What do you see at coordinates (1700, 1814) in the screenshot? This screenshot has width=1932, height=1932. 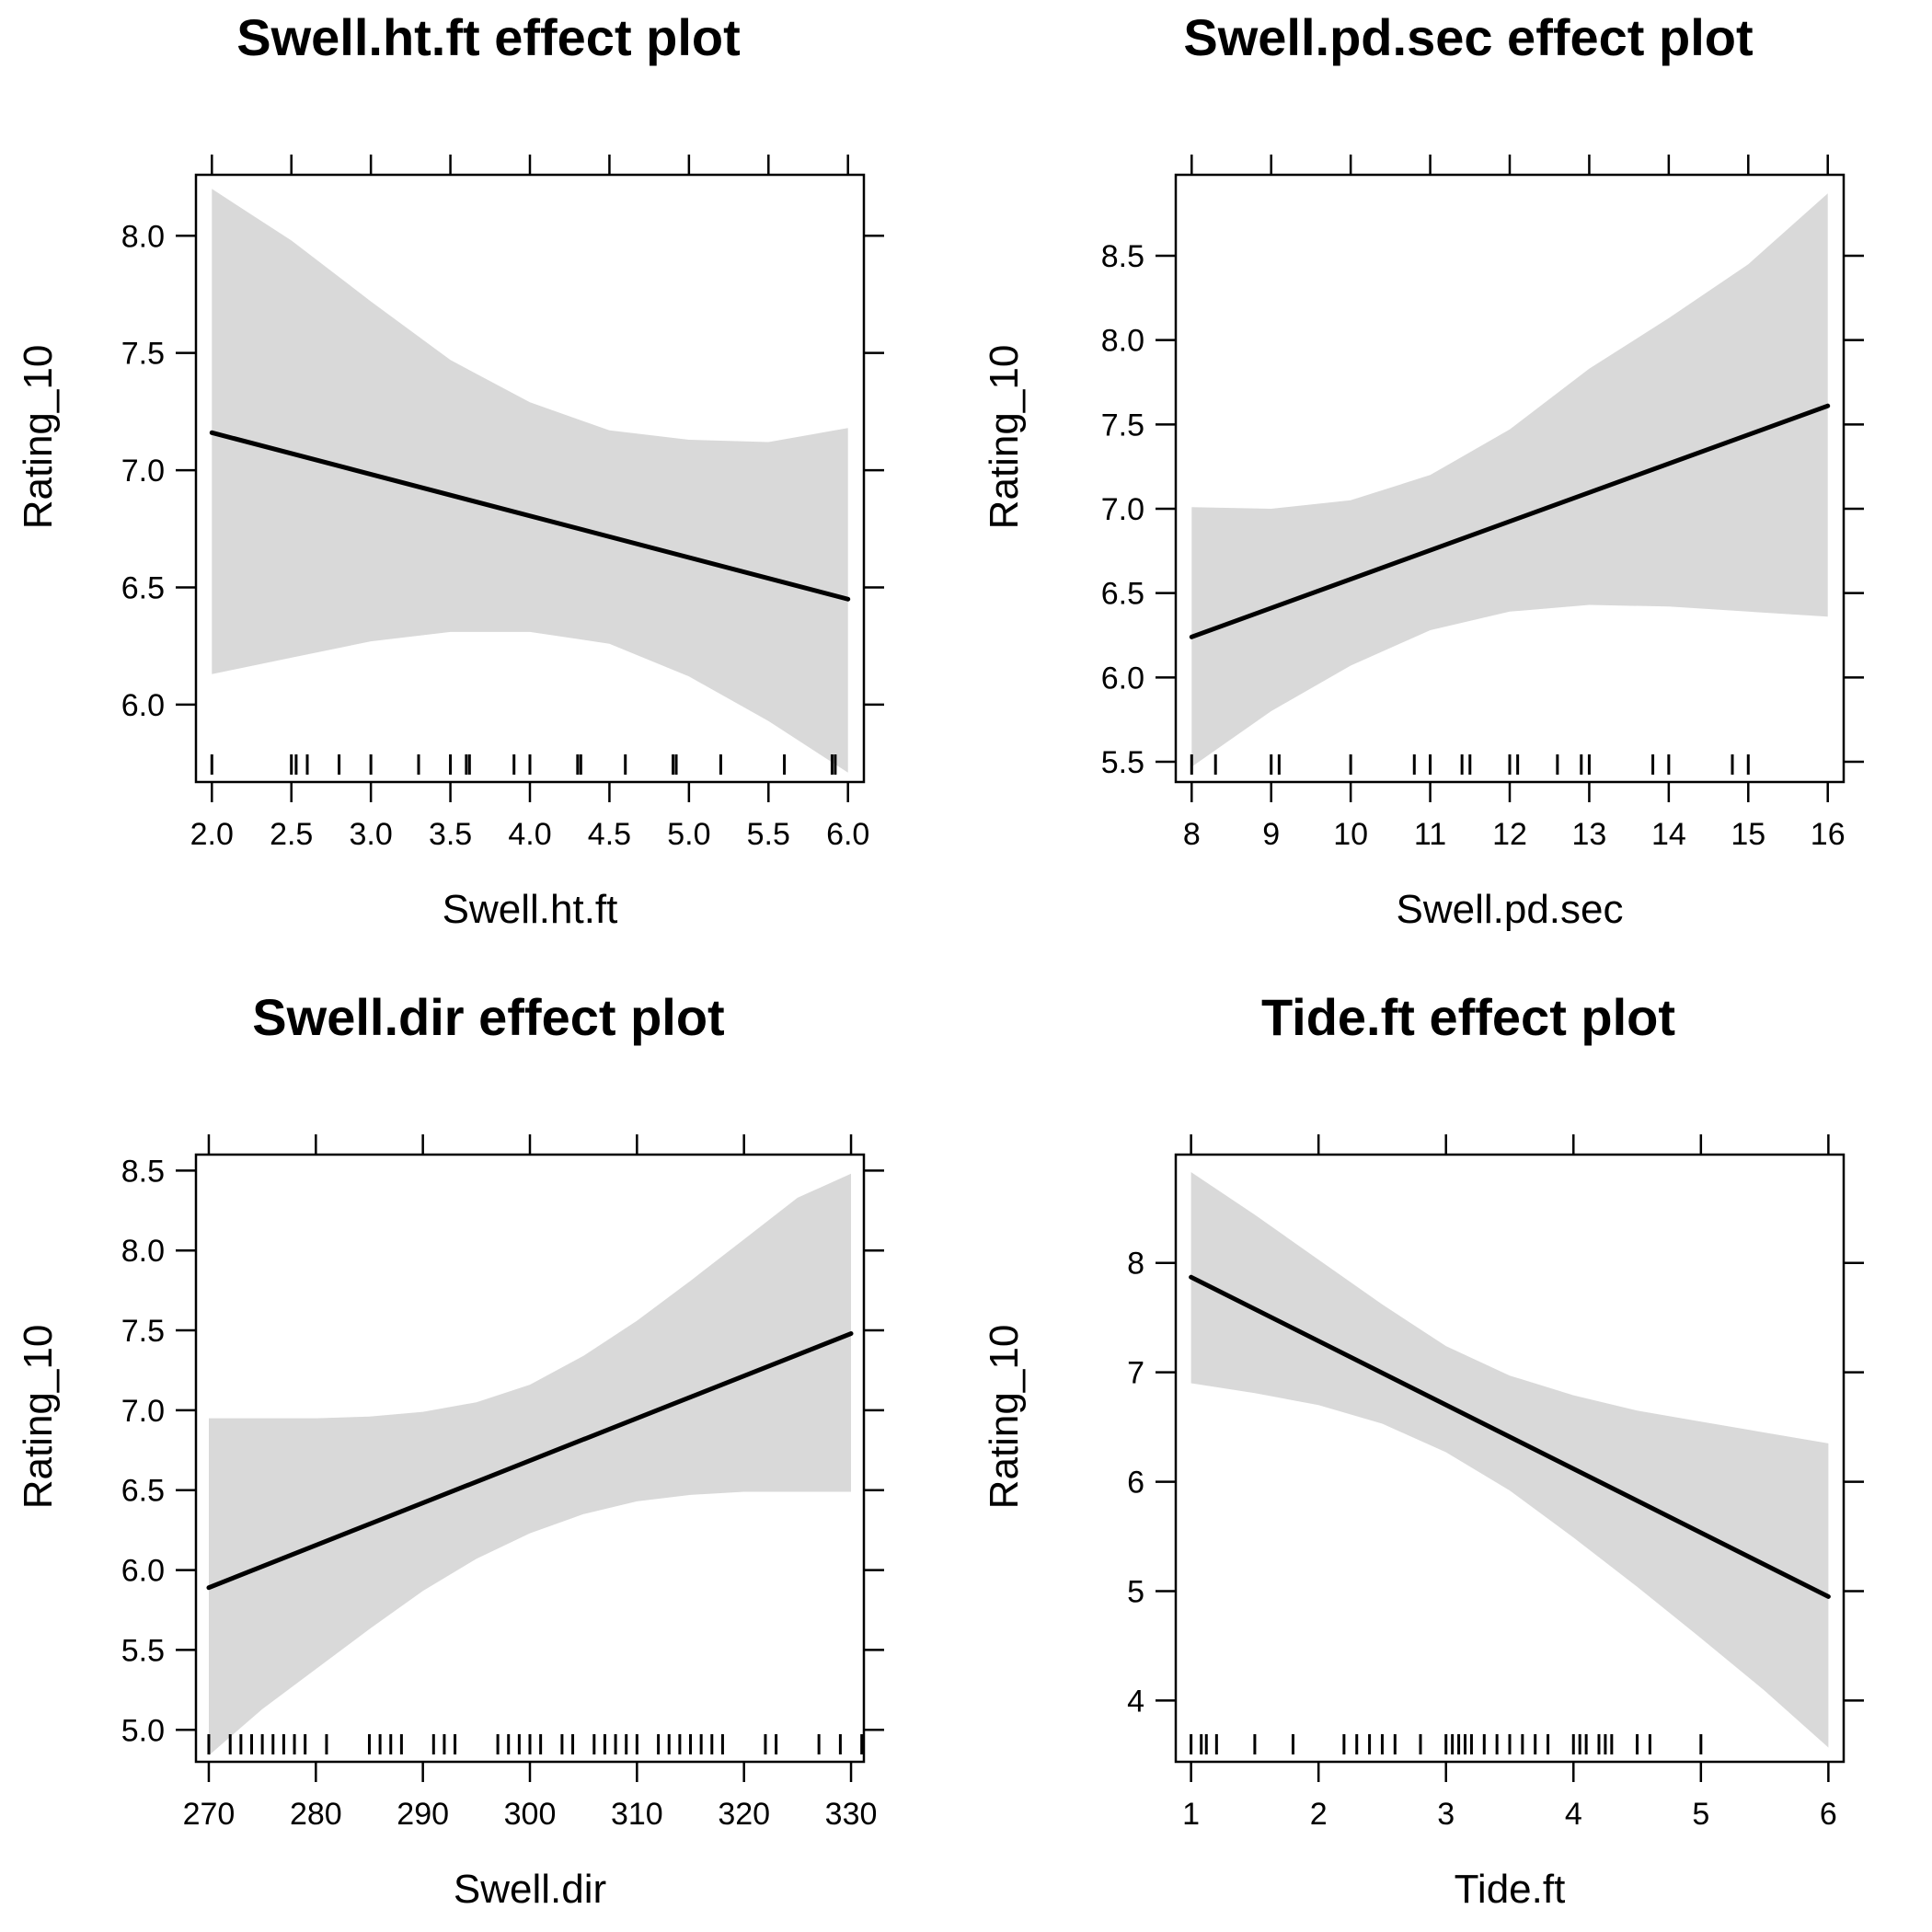 I see `x-tick-label: 5` at bounding box center [1700, 1814].